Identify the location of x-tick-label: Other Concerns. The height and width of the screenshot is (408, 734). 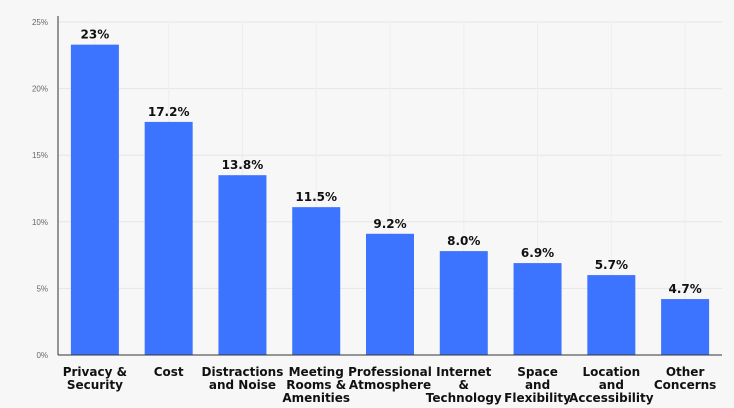
(685, 378).